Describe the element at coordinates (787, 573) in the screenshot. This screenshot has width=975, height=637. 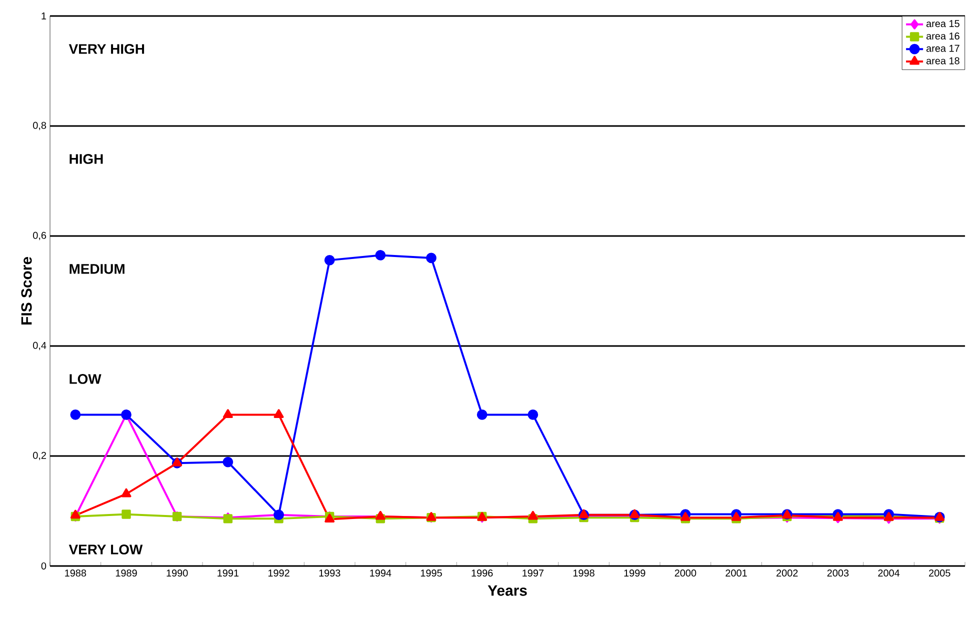
I see `x-tick-label: 2002` at that location.